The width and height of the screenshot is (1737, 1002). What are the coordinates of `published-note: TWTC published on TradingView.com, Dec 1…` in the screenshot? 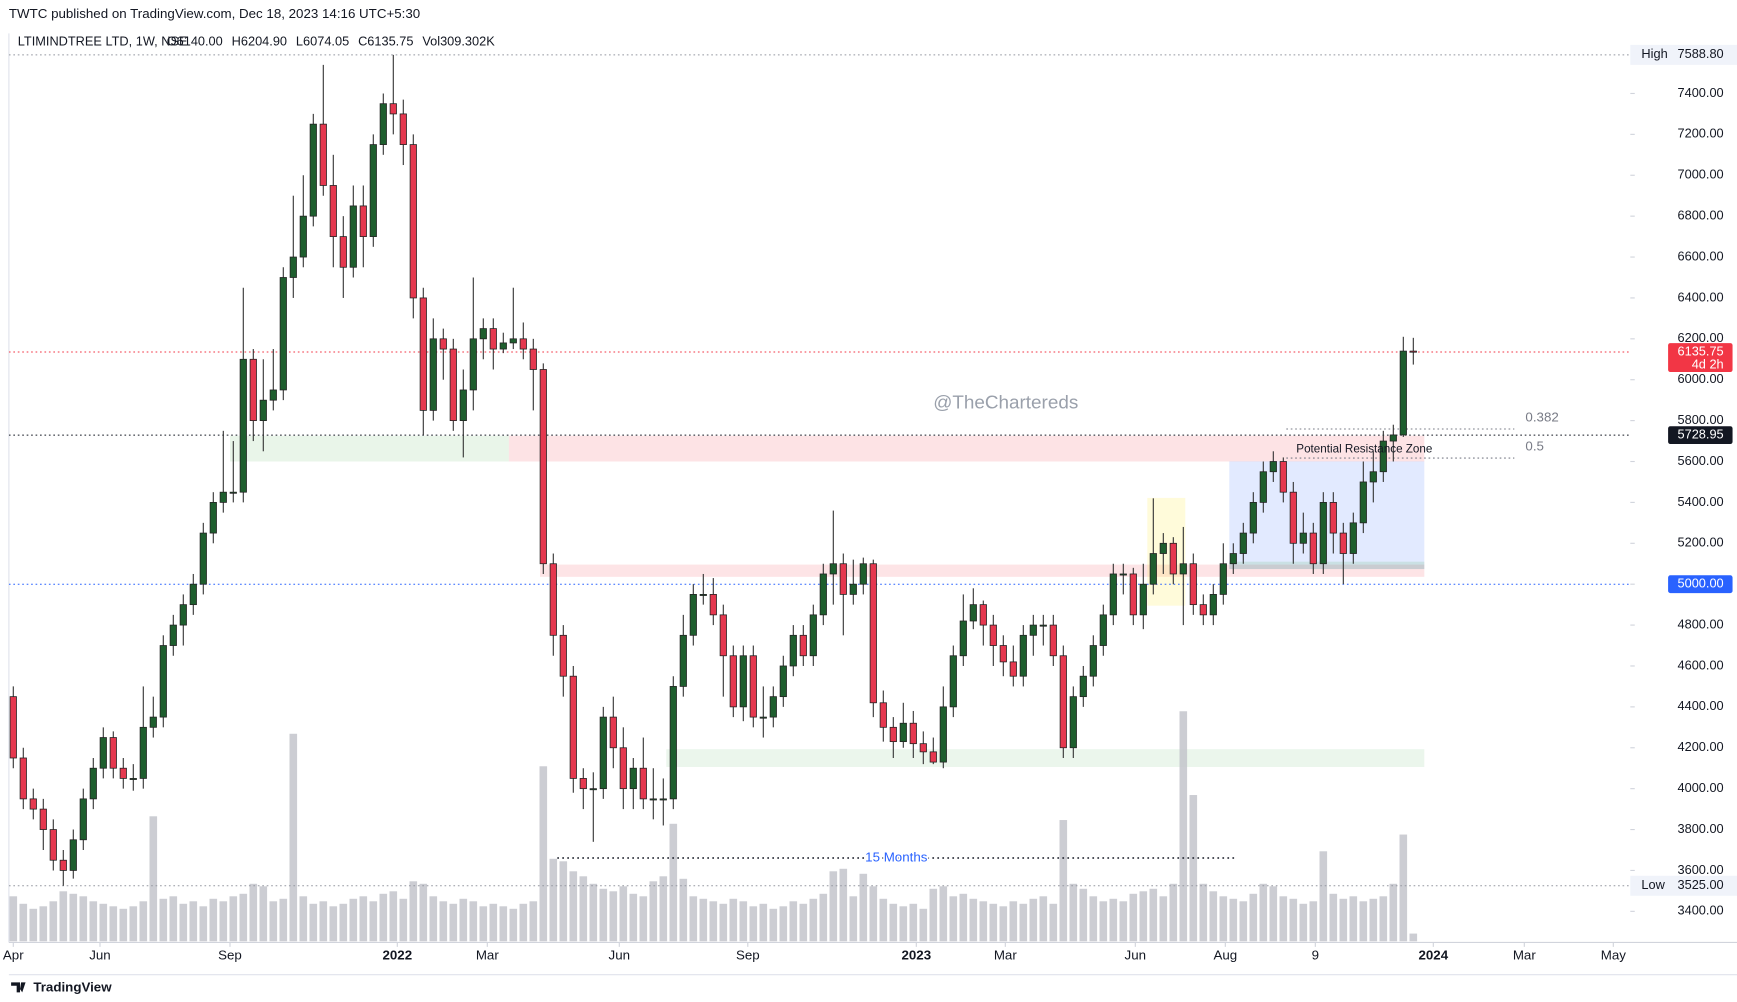 It's located at (214, 13).